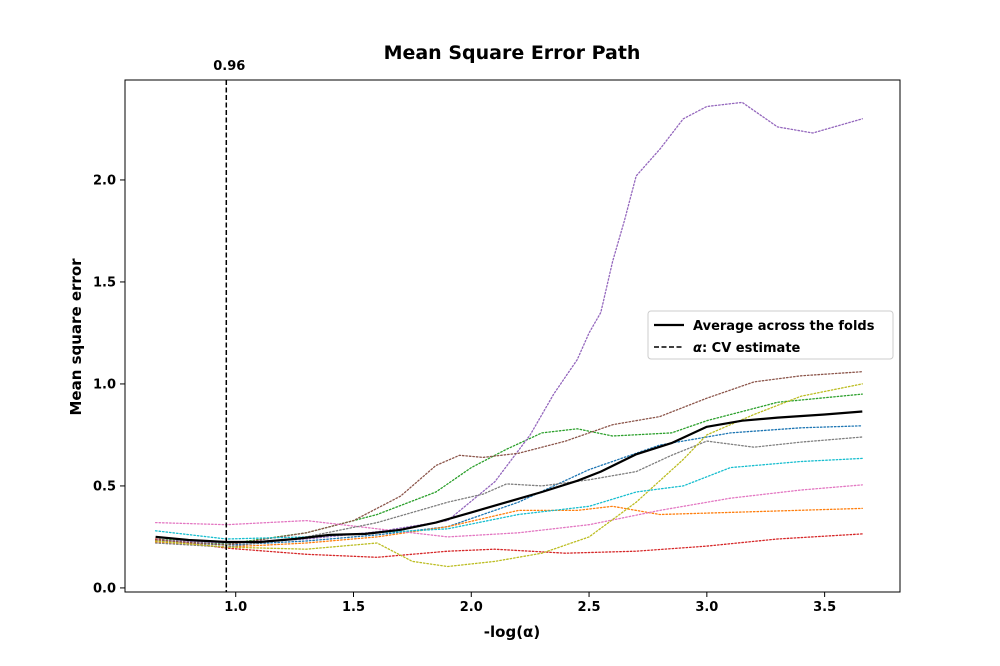  What do you see at coordinates (751, 348) in the screenshot?
I see `legend-cv-rest: : CV estimate` at bounding box center [751, 348].